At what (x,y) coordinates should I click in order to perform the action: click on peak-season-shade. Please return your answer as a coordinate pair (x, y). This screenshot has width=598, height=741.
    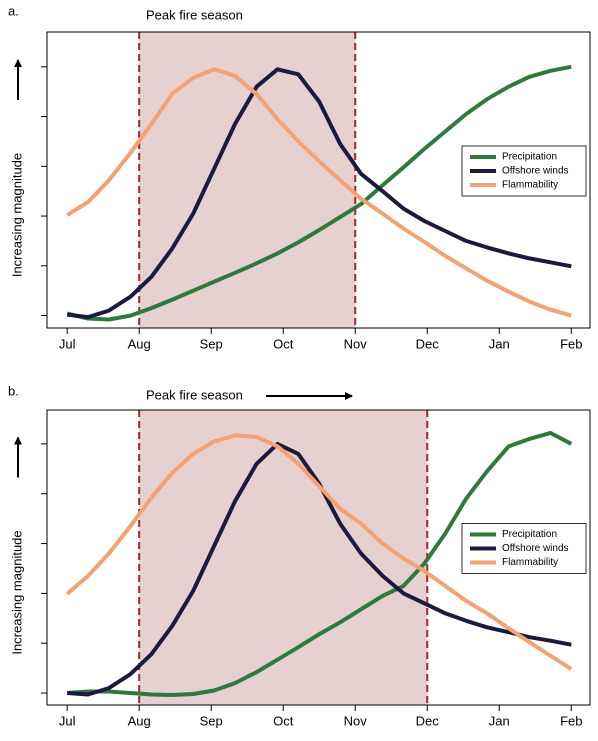
    Looking at the image, I should click on (247, 180).